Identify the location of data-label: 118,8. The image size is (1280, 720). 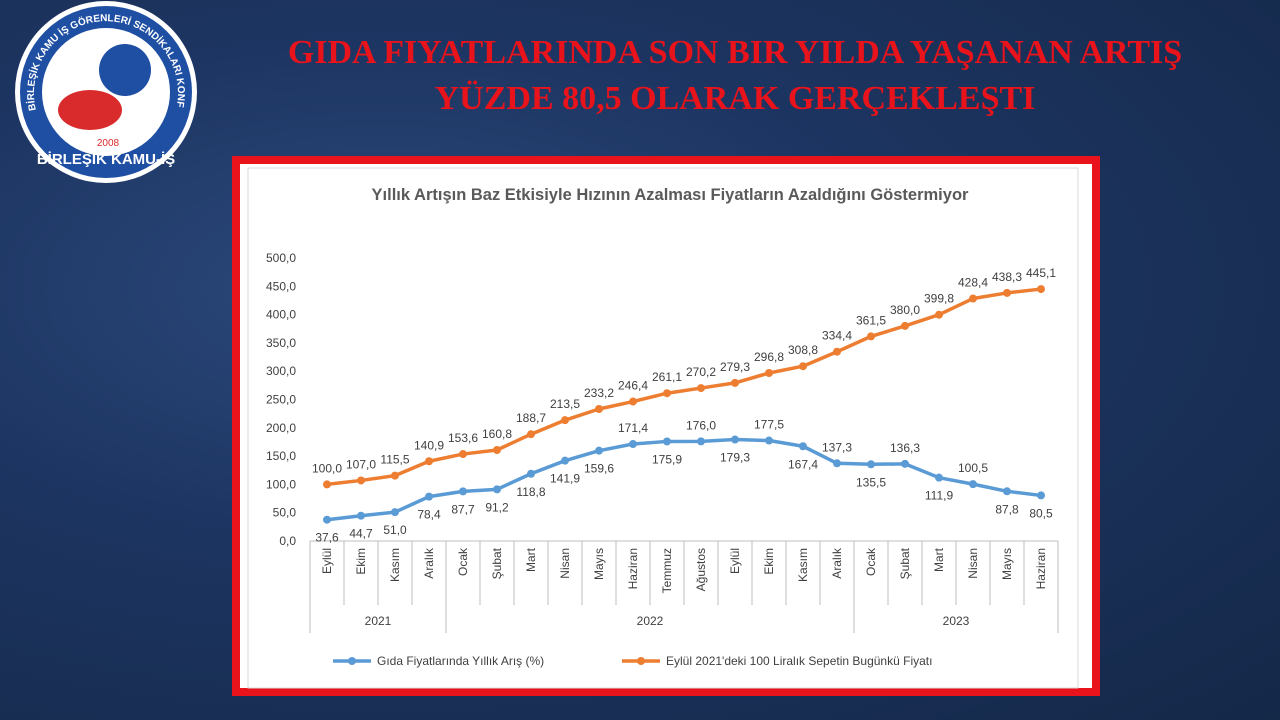
(530, 492).